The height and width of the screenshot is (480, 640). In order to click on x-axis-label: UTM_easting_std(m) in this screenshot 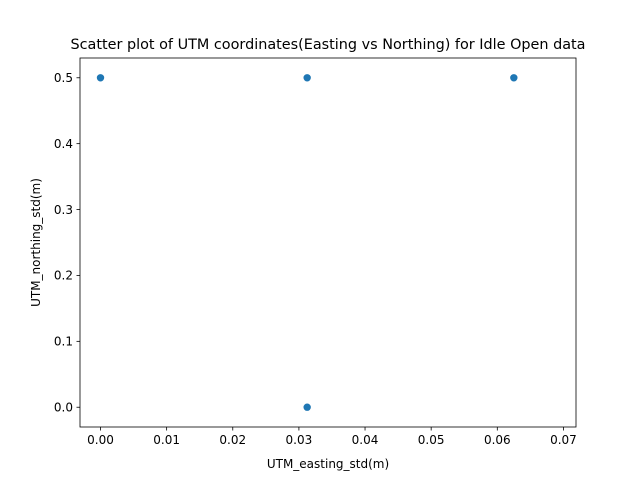, I will do `click(328, 464)`.